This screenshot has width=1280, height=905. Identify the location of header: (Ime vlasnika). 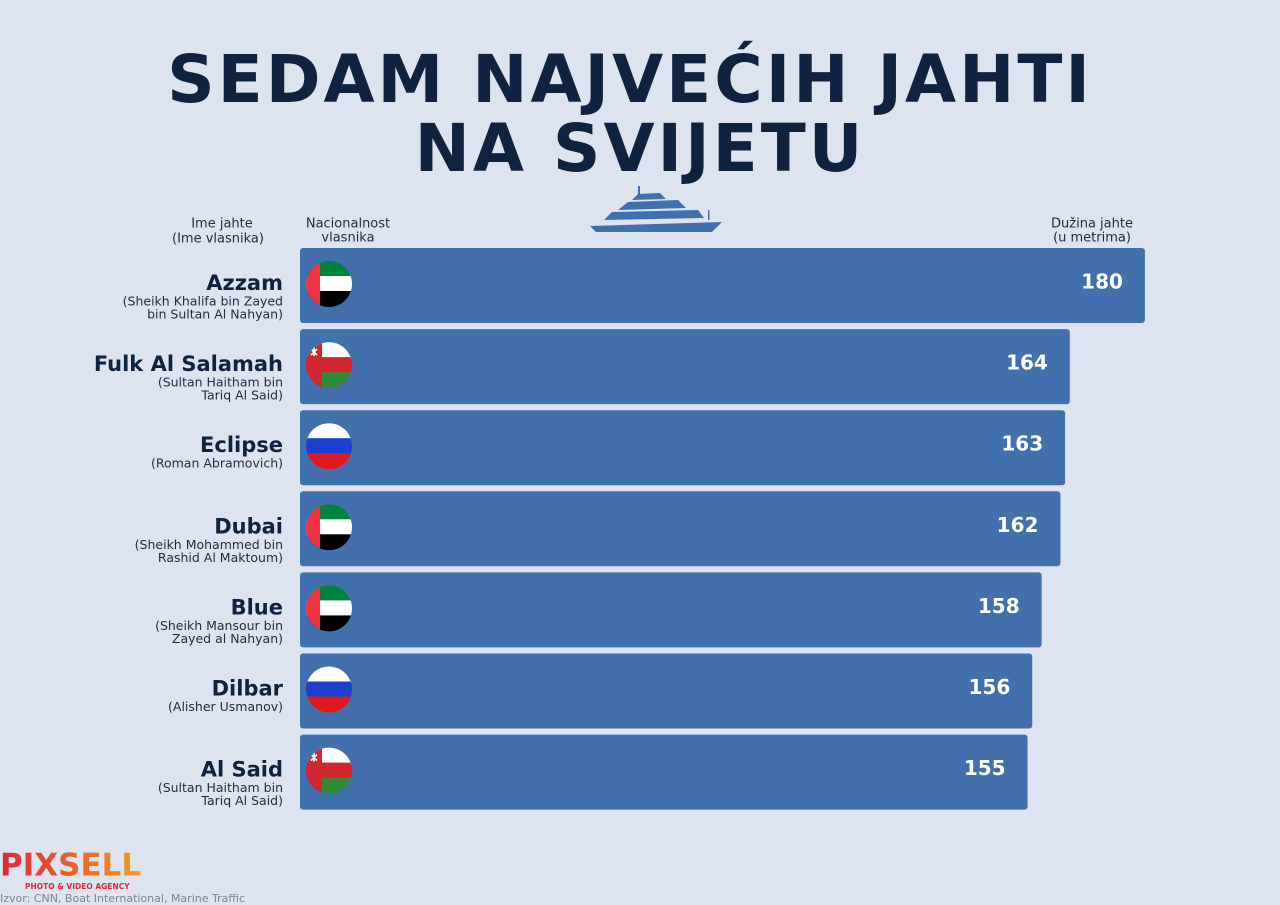
(218, 239).